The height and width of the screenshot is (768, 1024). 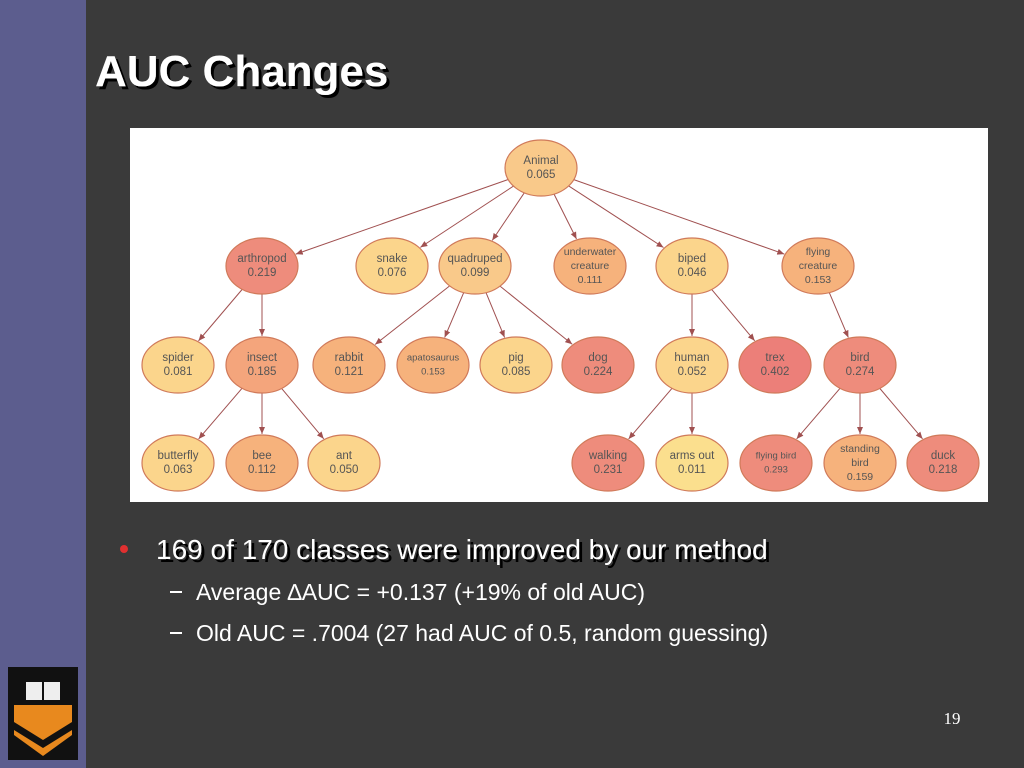 What do you see at coordinates (43, 384) in the screenshot?
I see `side-bar` at bounding box center [43, 384].